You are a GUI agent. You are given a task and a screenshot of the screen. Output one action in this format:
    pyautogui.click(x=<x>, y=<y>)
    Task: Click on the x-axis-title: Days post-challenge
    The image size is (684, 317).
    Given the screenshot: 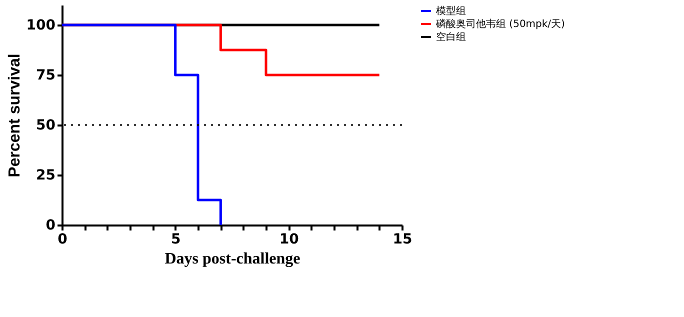 What is the action you would take?
    pyautogui.click(x=232, y=259)
    